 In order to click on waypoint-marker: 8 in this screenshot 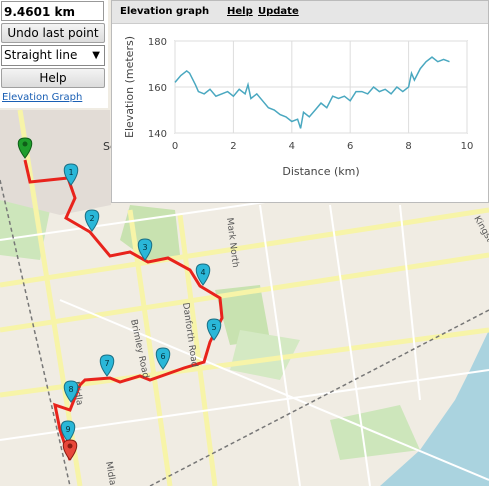, I will do `click(71, 391)`.